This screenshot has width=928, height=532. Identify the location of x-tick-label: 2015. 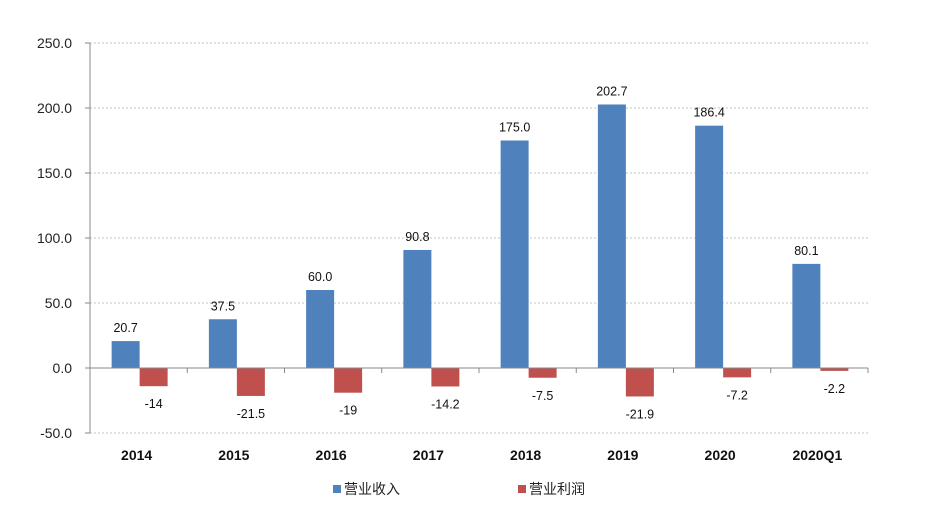
(233, 455).